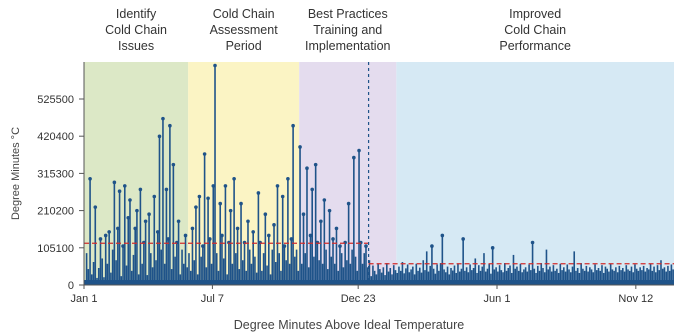  What do you see at coordinates (244, 30) in the screenshot?
I see `phase-label-2-line-2: Assessment` at bounding box center [244, 30].